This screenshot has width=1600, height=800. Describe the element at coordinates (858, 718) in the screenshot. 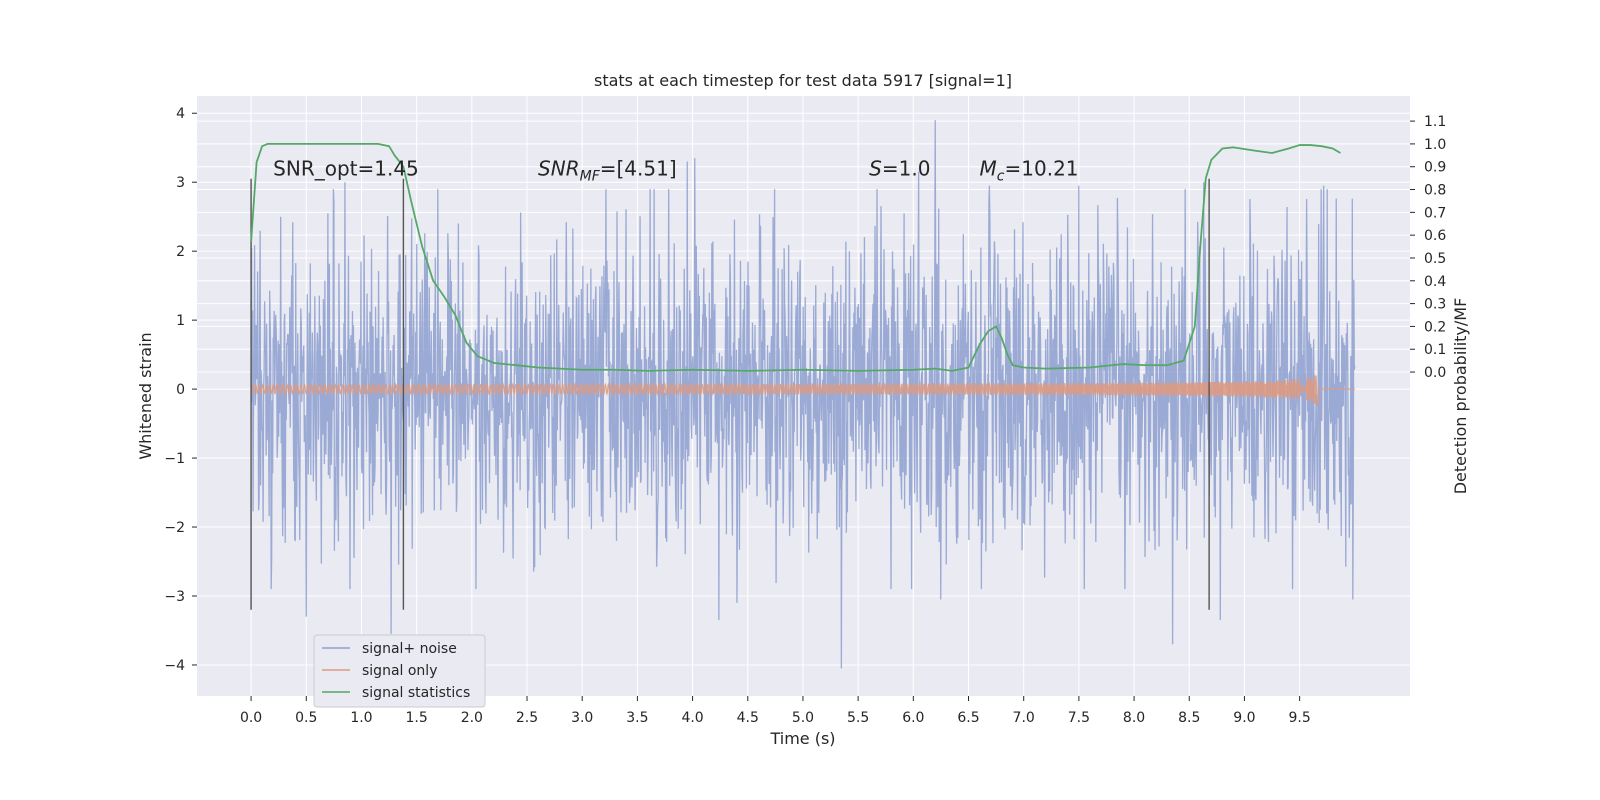

I see `x-tick-label: 5.5` at that location.